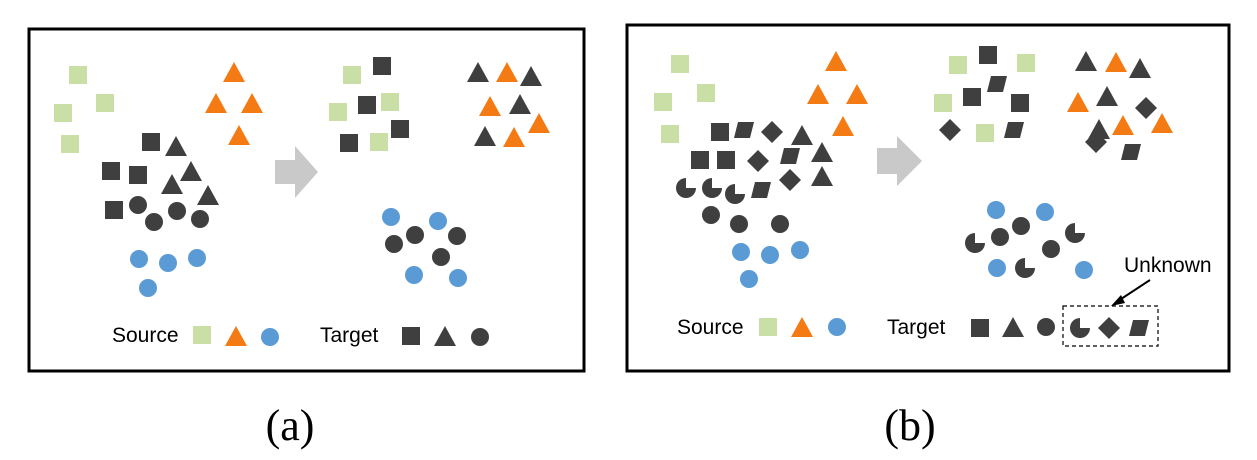 This screenshot has height=460, width=1257. I want to click on panel-b-transition-arrow, so click(899, 161).